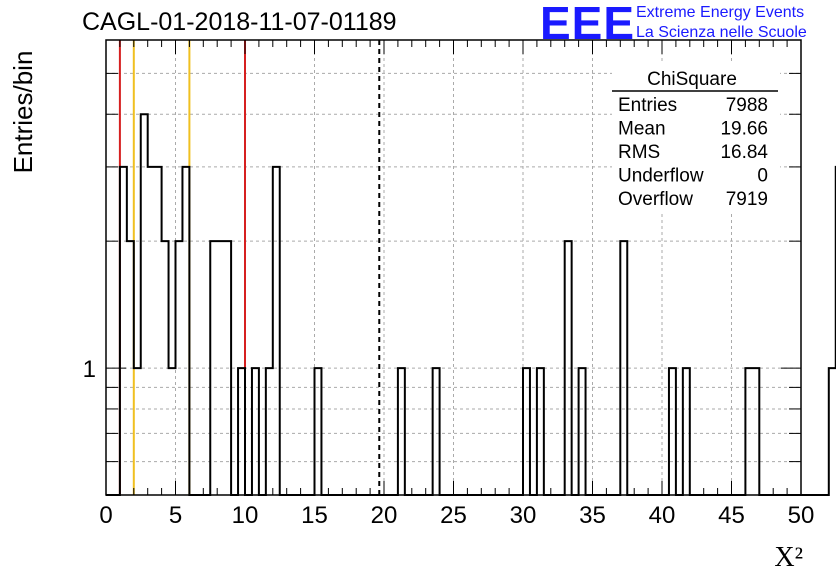 Image resolution: width=836 pixels, height=572 pixels. What do you see at coordinates (801, 515) in the screenshot?
I see `x-tick-label: 50` at bounding box center [801, 515].